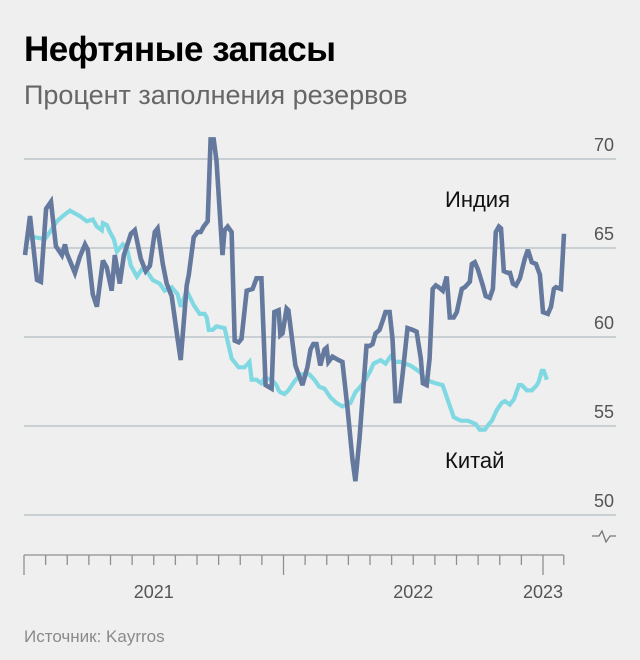 The height and width of the screenshot is (660, 640). What do you see at coordinates (543, 592) in the screenshot?
I see `x-tick-label: 2023` at bounding box center [543, 592].